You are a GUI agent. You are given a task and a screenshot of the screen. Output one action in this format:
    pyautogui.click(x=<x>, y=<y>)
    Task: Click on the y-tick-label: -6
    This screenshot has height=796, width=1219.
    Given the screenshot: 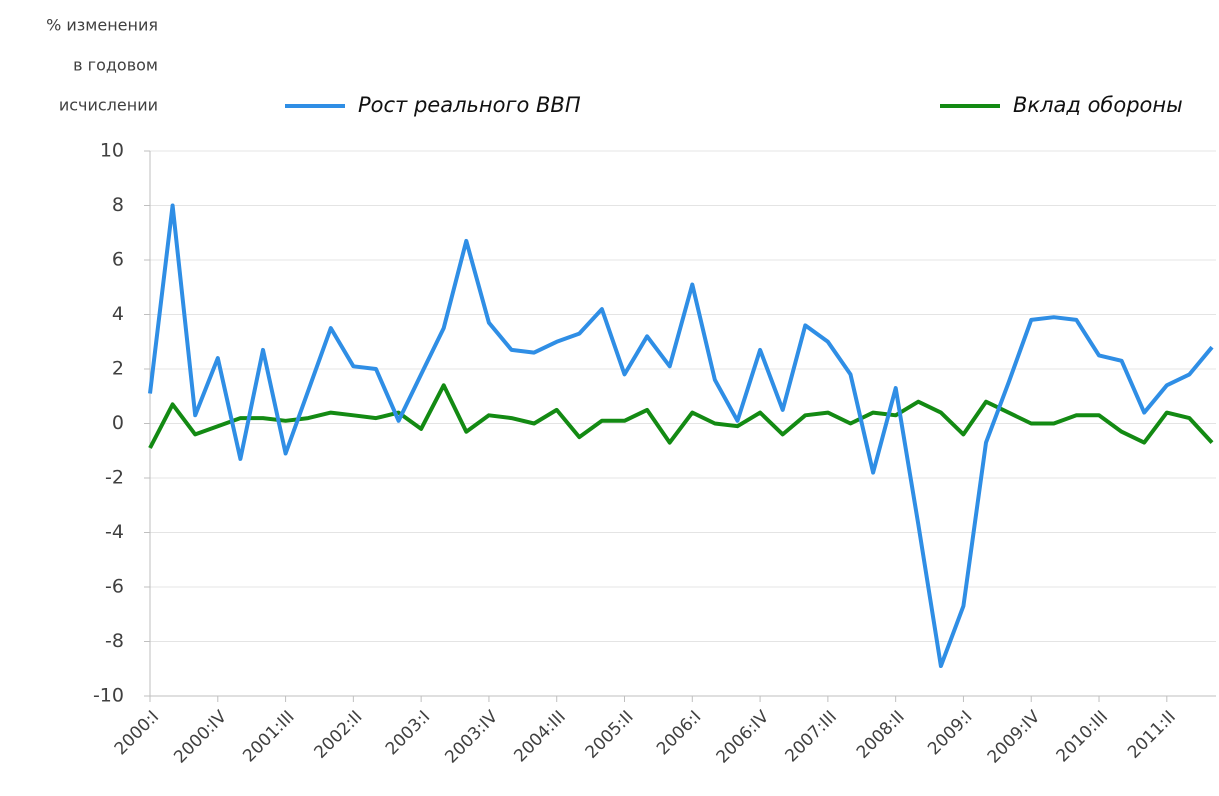 What is the action you would take?
    pyautogui.click(x=114, y=587)
    